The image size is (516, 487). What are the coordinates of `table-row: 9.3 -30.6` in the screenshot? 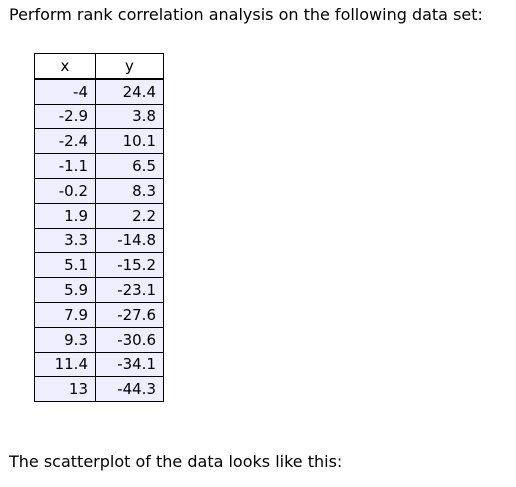 It's located at (99, 339).